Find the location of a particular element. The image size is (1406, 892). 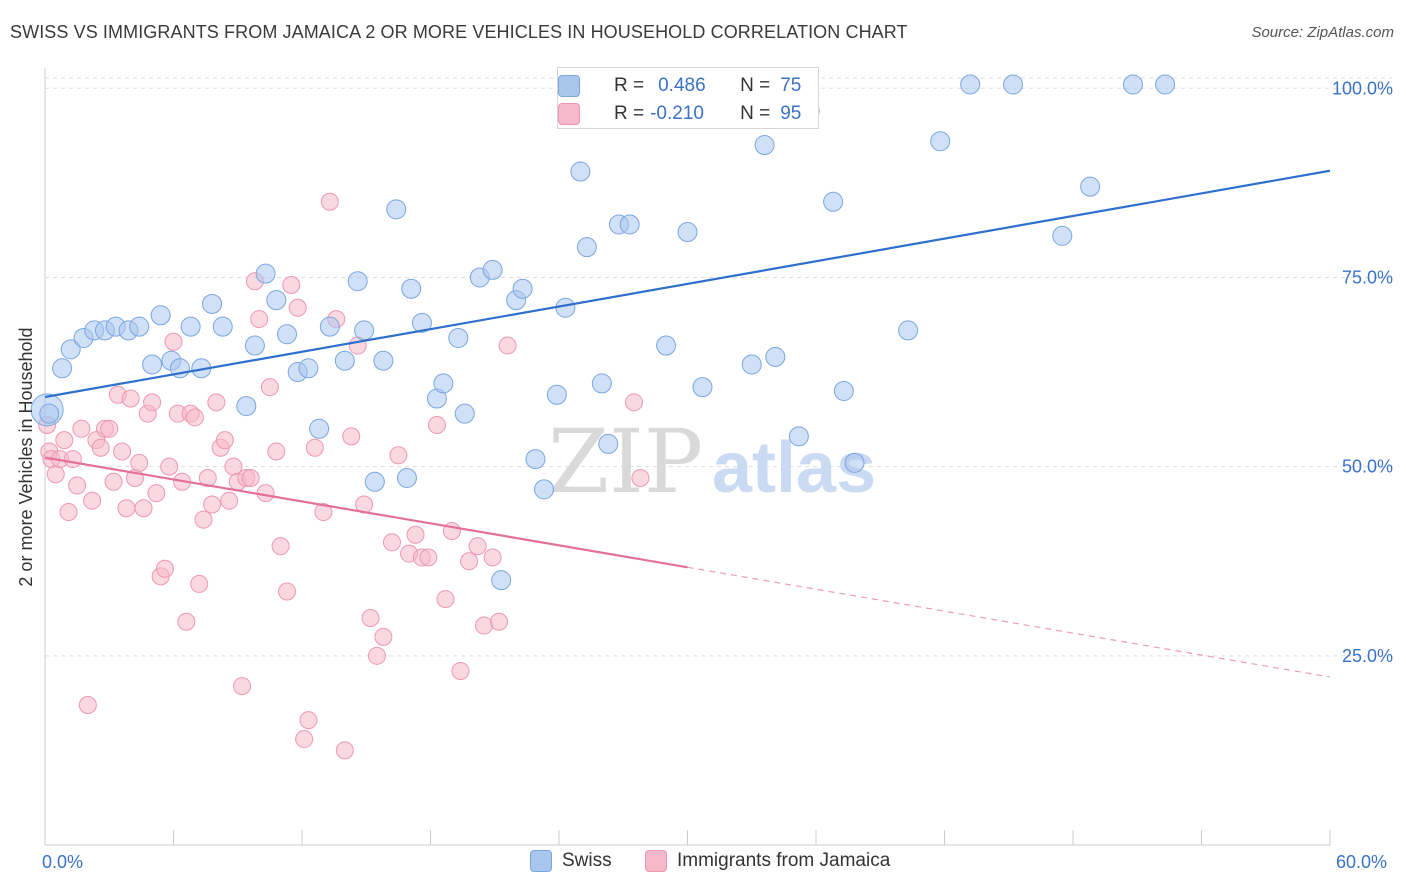

legend-item-swiss: Swiss is located at coordinates (571, 861).